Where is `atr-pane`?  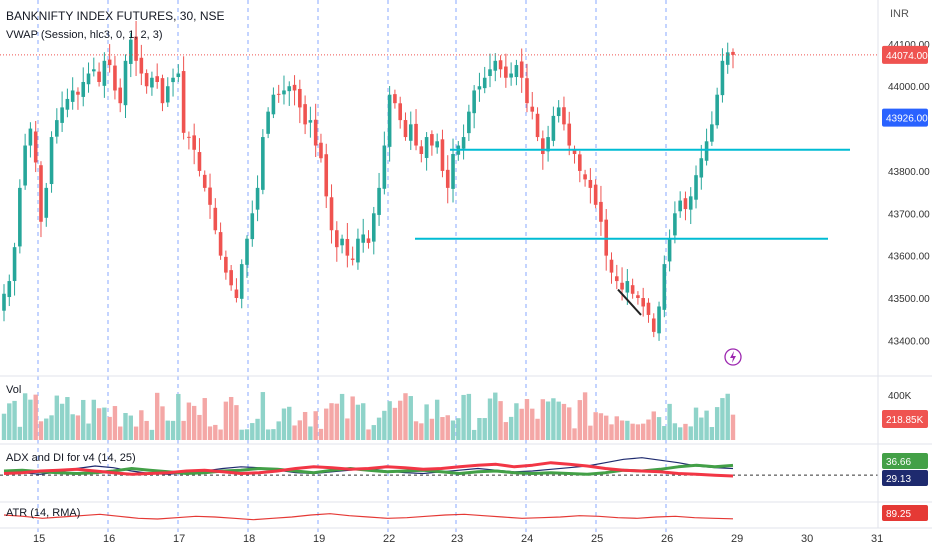
atr-pane is located at coordinates (466, 511).